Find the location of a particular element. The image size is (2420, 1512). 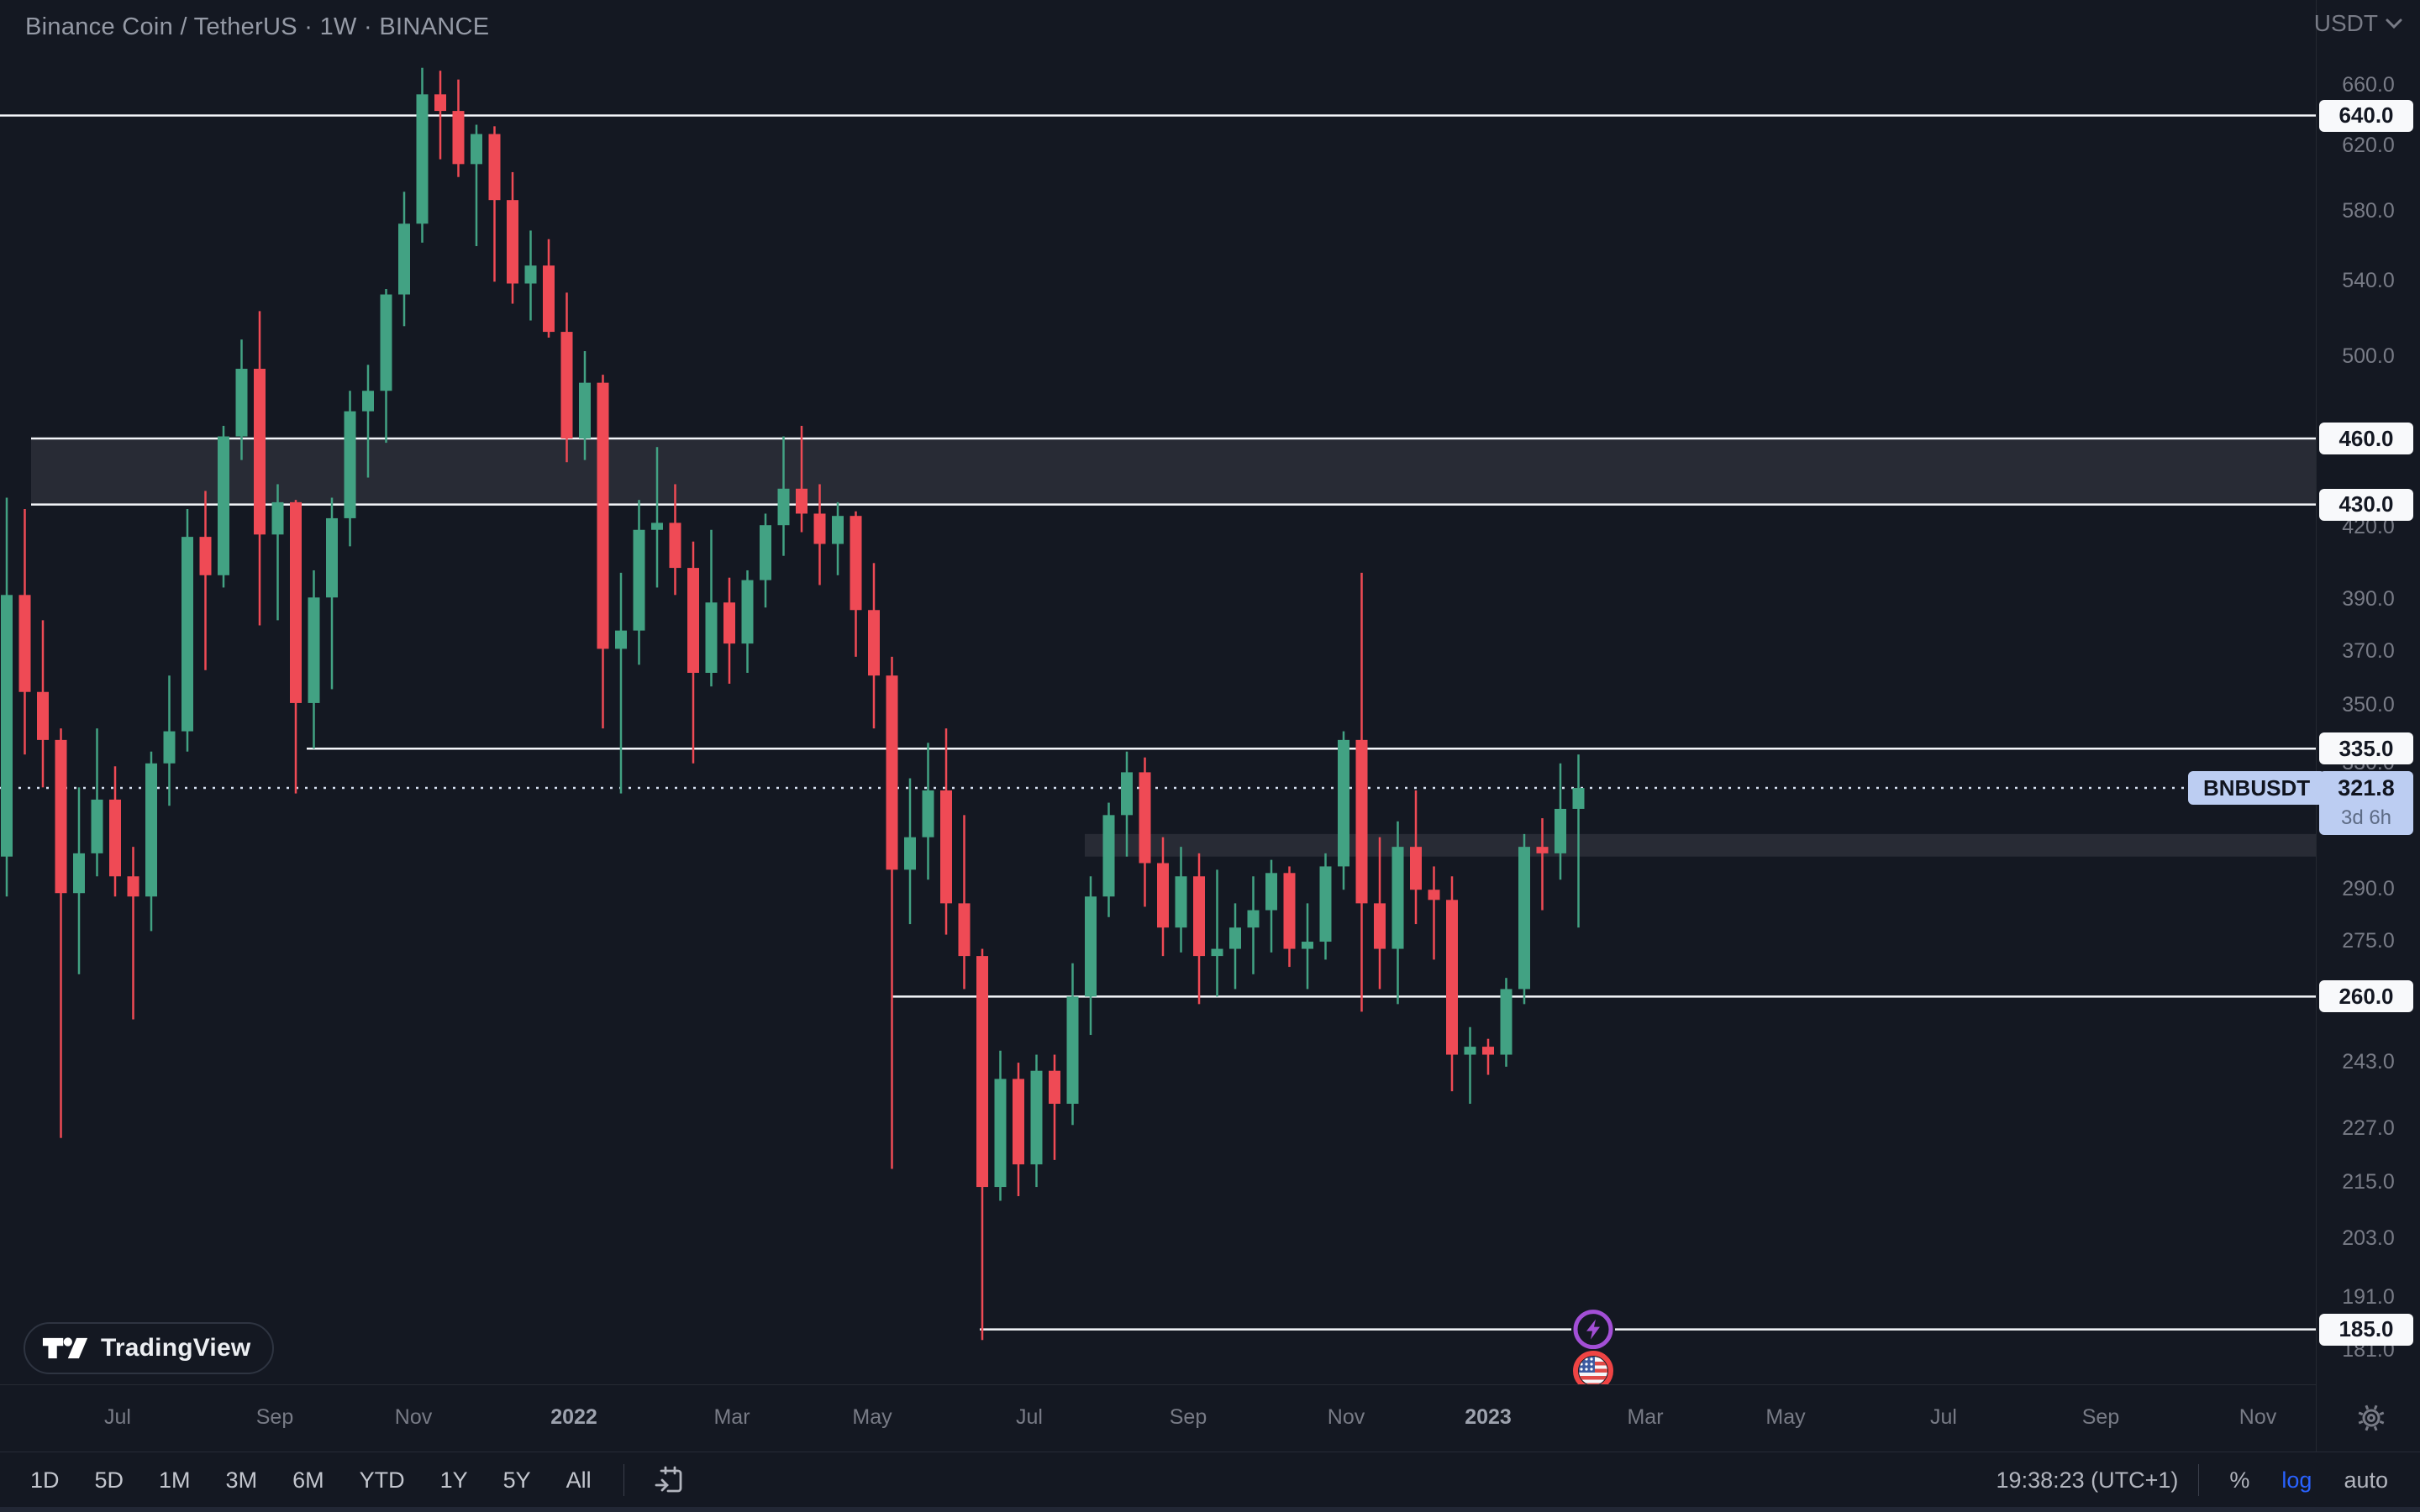

auto-scale-button: auto is located at coordinates (2366, 1480).